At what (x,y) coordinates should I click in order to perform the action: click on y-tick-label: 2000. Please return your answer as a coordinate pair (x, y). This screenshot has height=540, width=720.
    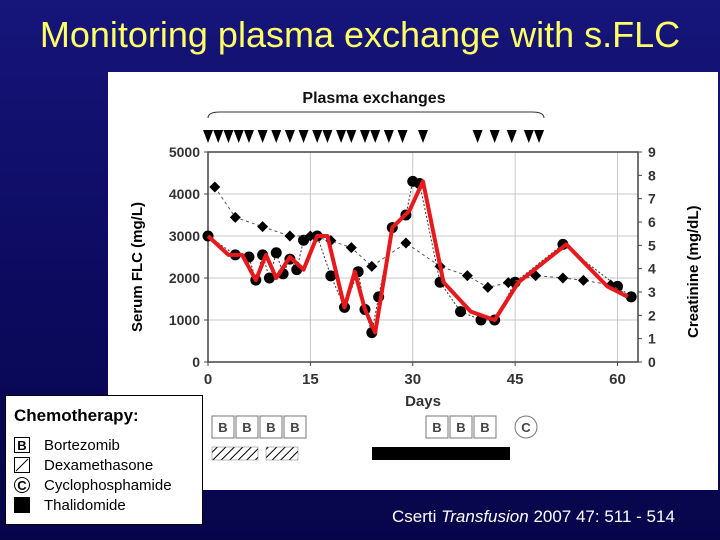
    Looking at the image, I should click on (184, 278).